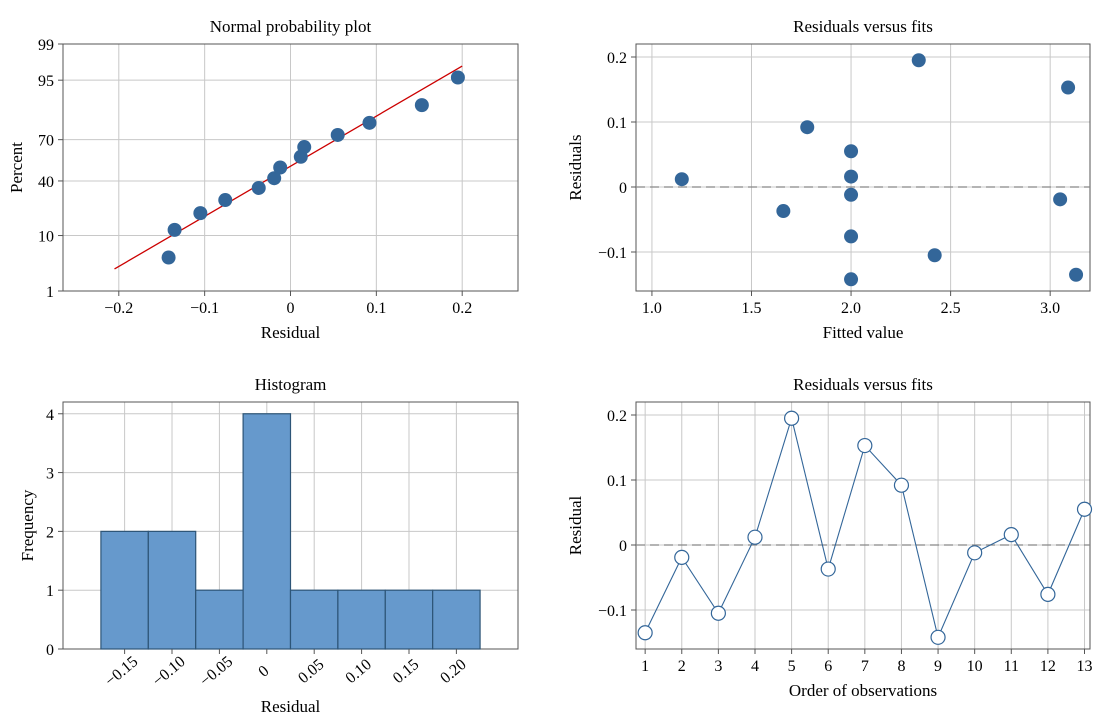  Describe the element at coordinates (50, 532) in the screenshot. I see `y-tick-label: 2` at that location.